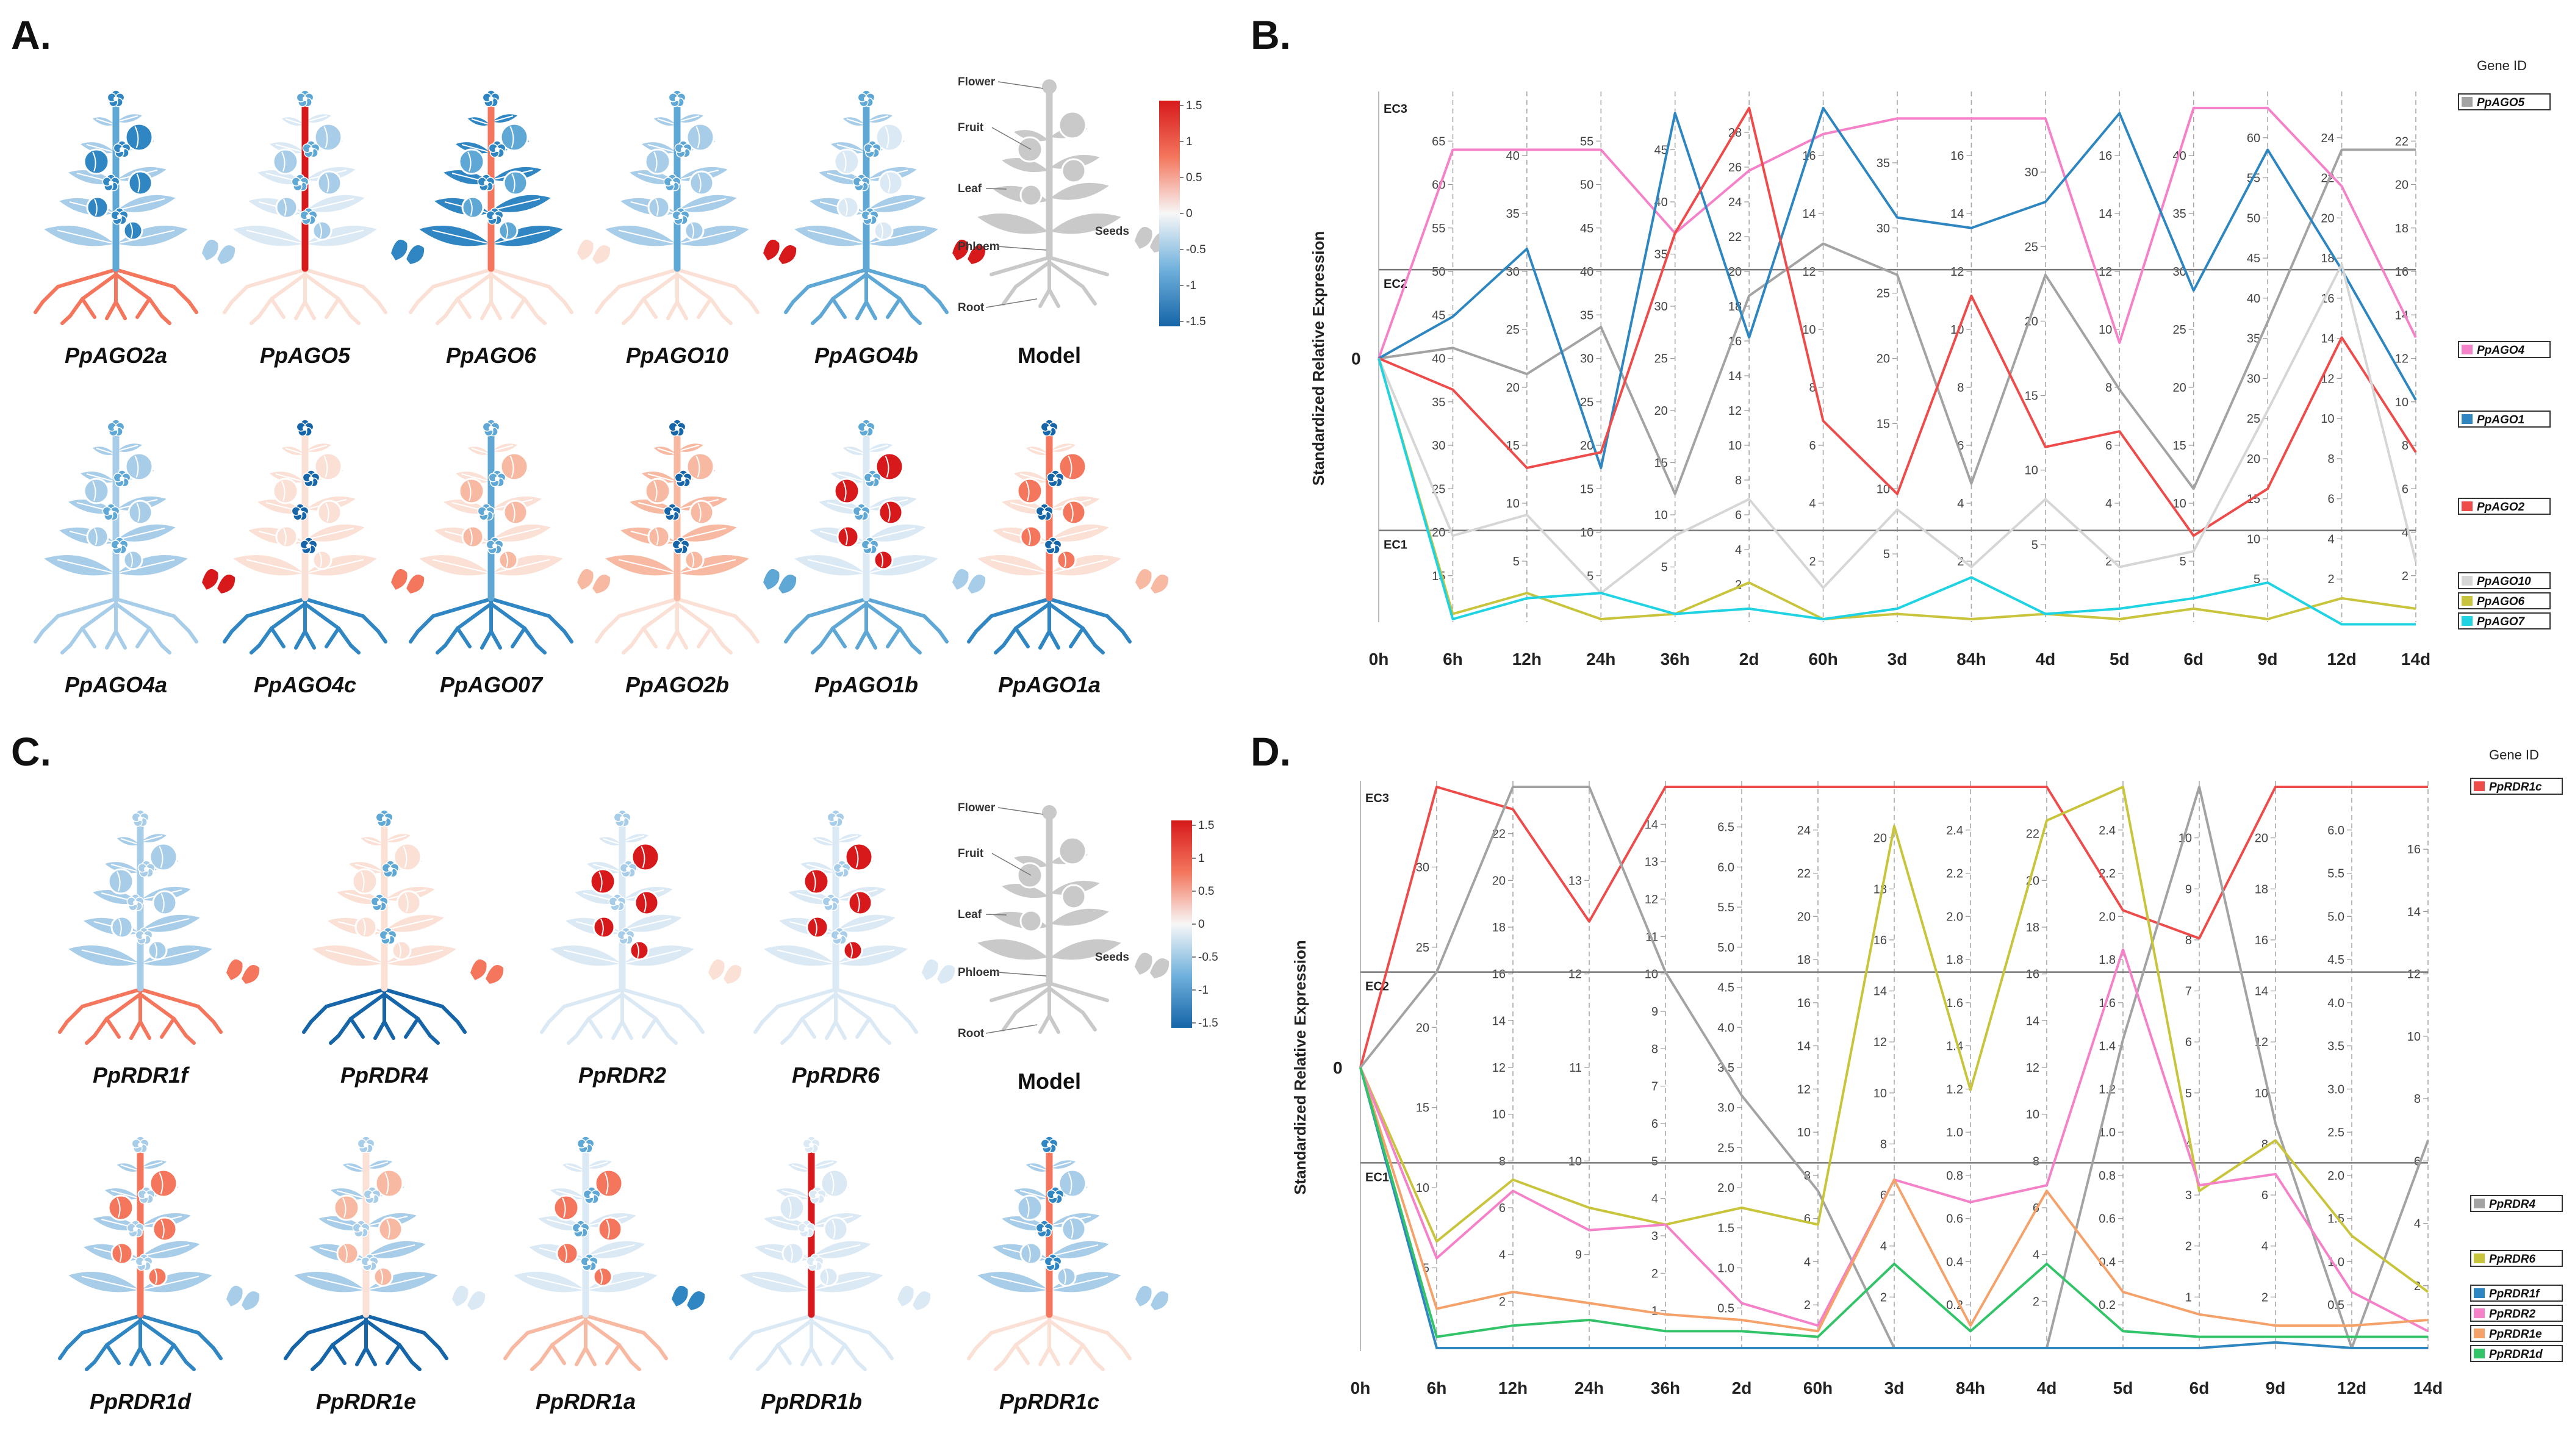  I want to click on legend-item-PpAGO10: PpAGO10, so click(2504, 580).